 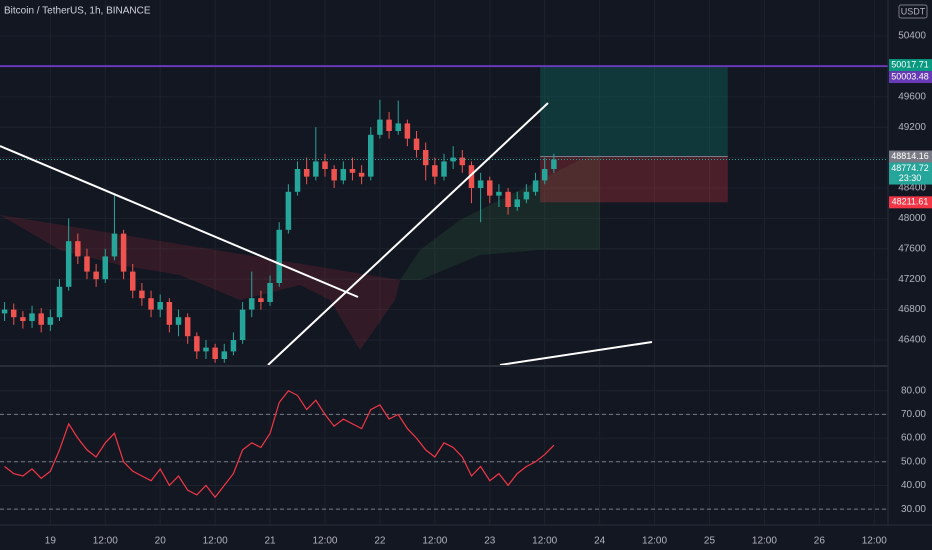 I want to click on x-tick-label: 22, so click(x=380, y=541).